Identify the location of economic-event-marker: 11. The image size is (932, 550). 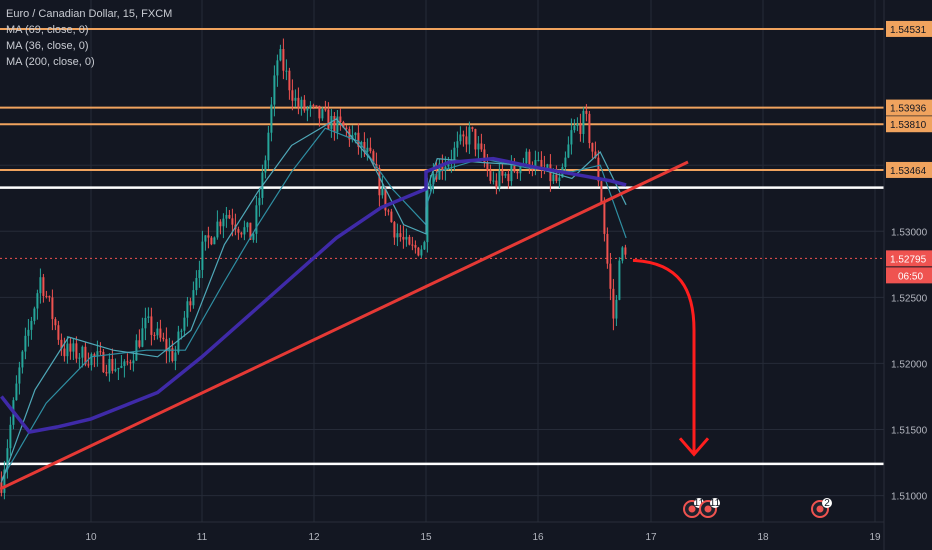
(710, 508).